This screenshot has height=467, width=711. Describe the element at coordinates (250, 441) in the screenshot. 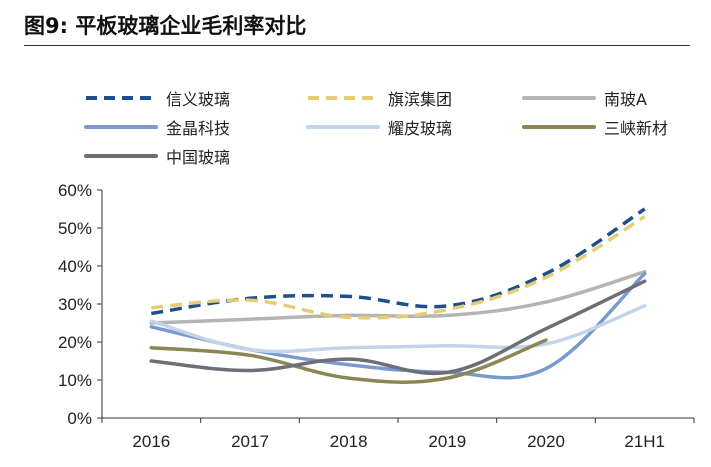

I see `x-tick-label: 2017` at that location.